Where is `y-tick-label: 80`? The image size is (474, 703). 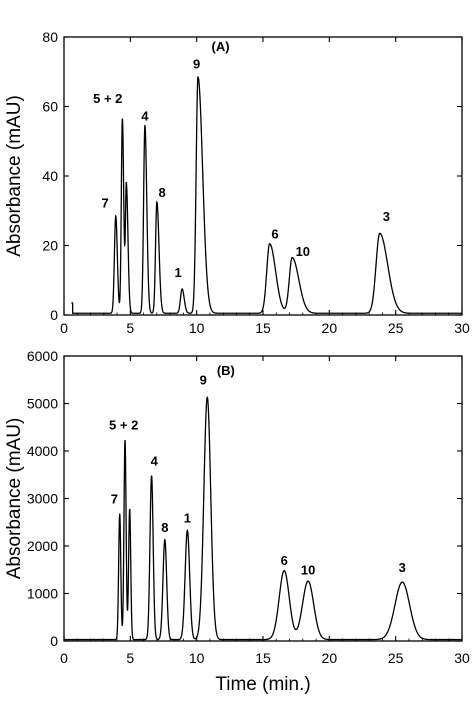
y-tick-label: 80 is located at coordinates (50, 37).